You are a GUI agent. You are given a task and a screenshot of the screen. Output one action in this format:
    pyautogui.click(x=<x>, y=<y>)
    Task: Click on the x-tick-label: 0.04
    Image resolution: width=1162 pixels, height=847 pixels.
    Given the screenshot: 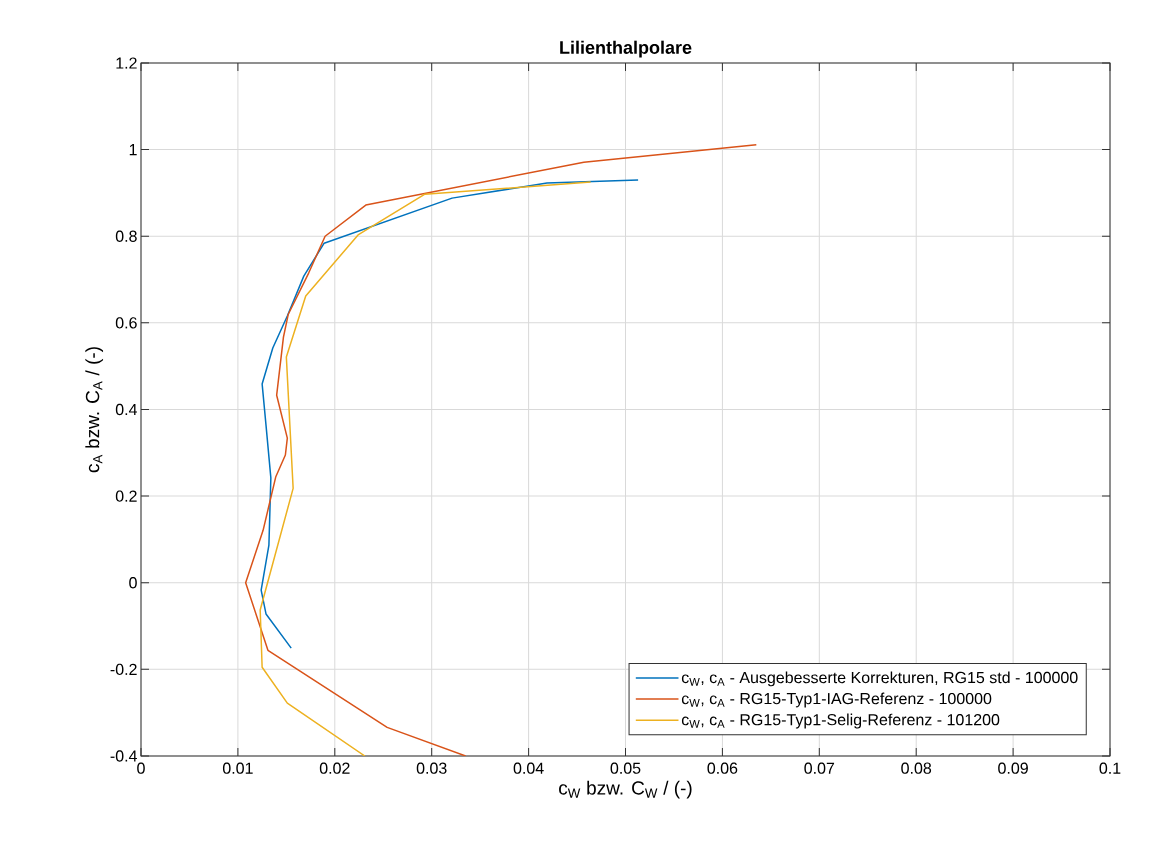 What is the action you would take?
    pyautogui.click(x=528, y=768)
    